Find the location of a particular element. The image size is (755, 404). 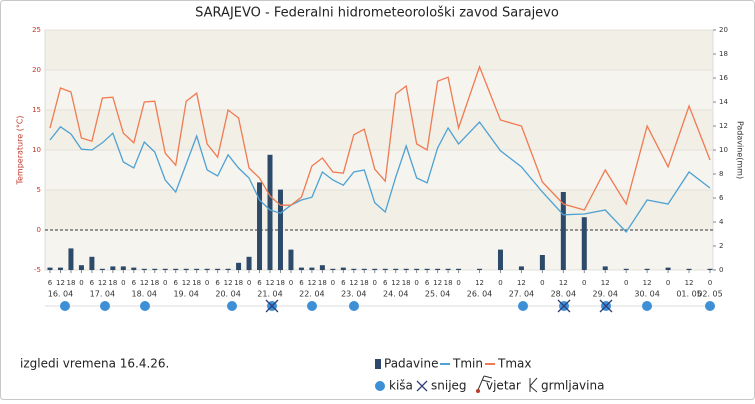

y2-tick-label: 2 is located at coordinates (721, 246).